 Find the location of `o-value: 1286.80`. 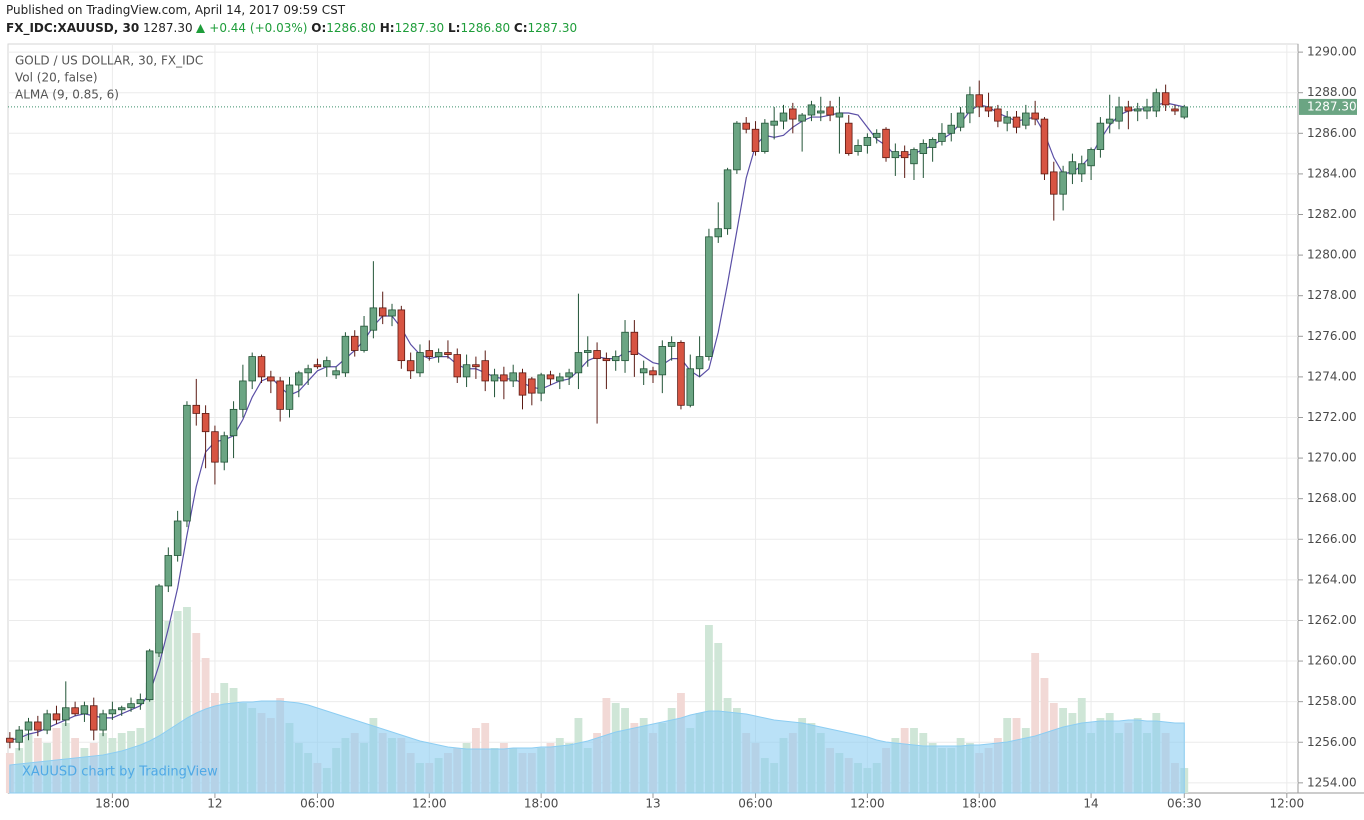

o-value: 1286.80 is located at coordinates (351, 28).